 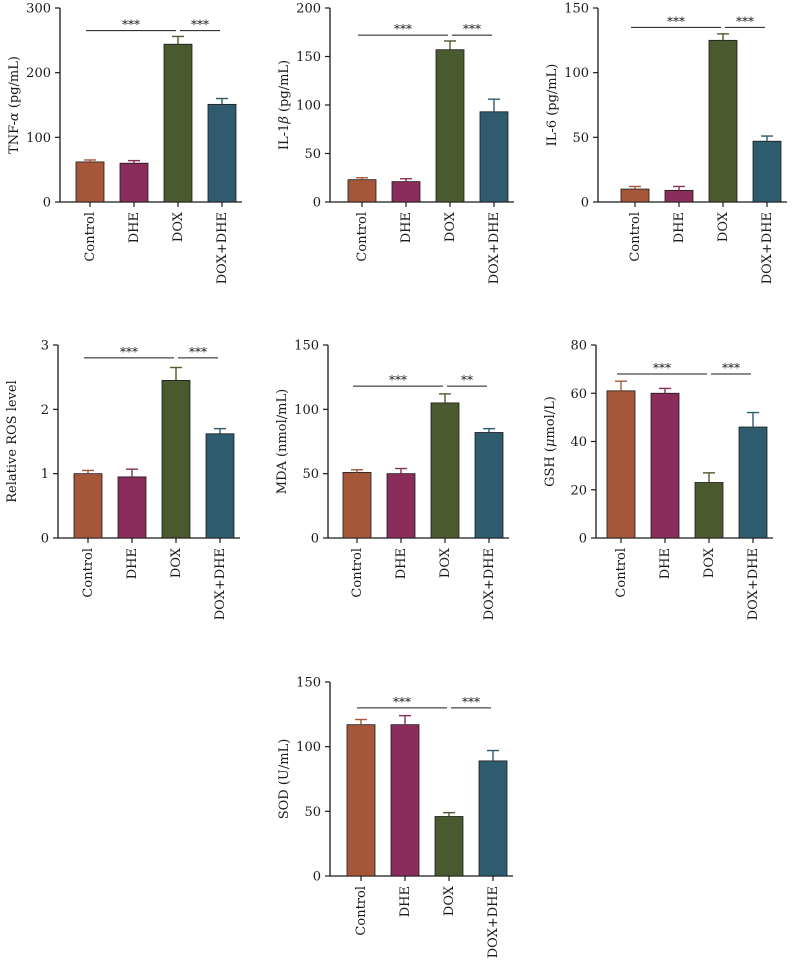 I want to click on y-tick-label: 300, so click(x=38, y=9).